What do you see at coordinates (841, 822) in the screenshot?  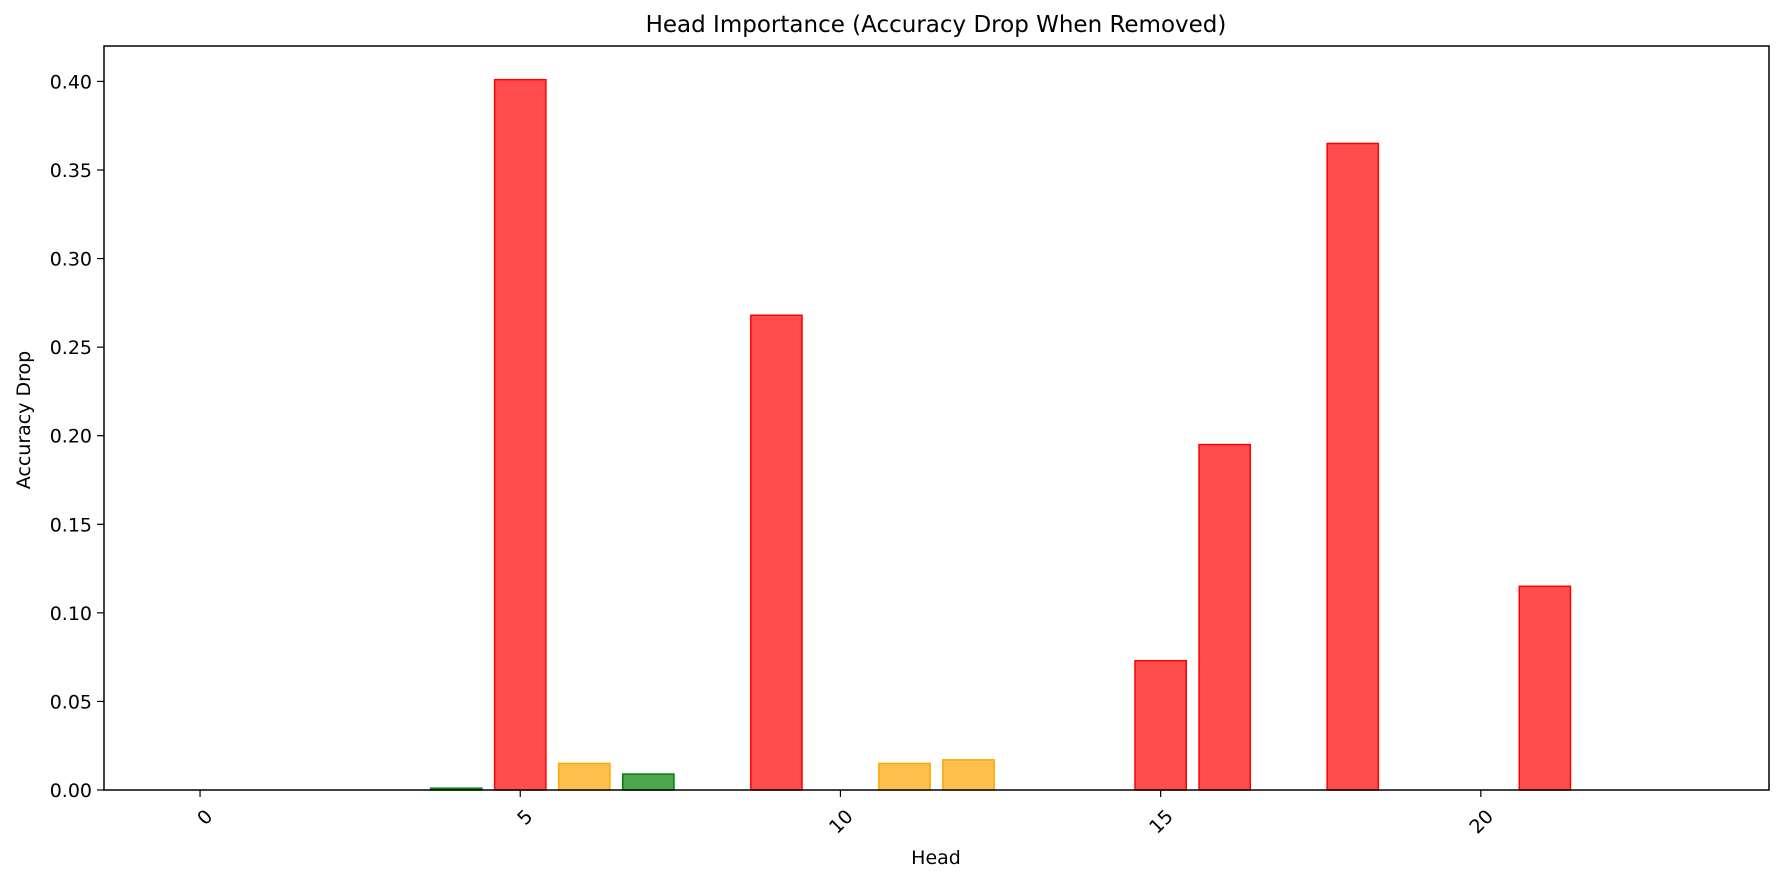 I see `x-tick-label: 10` at bounding box center [841, 822].